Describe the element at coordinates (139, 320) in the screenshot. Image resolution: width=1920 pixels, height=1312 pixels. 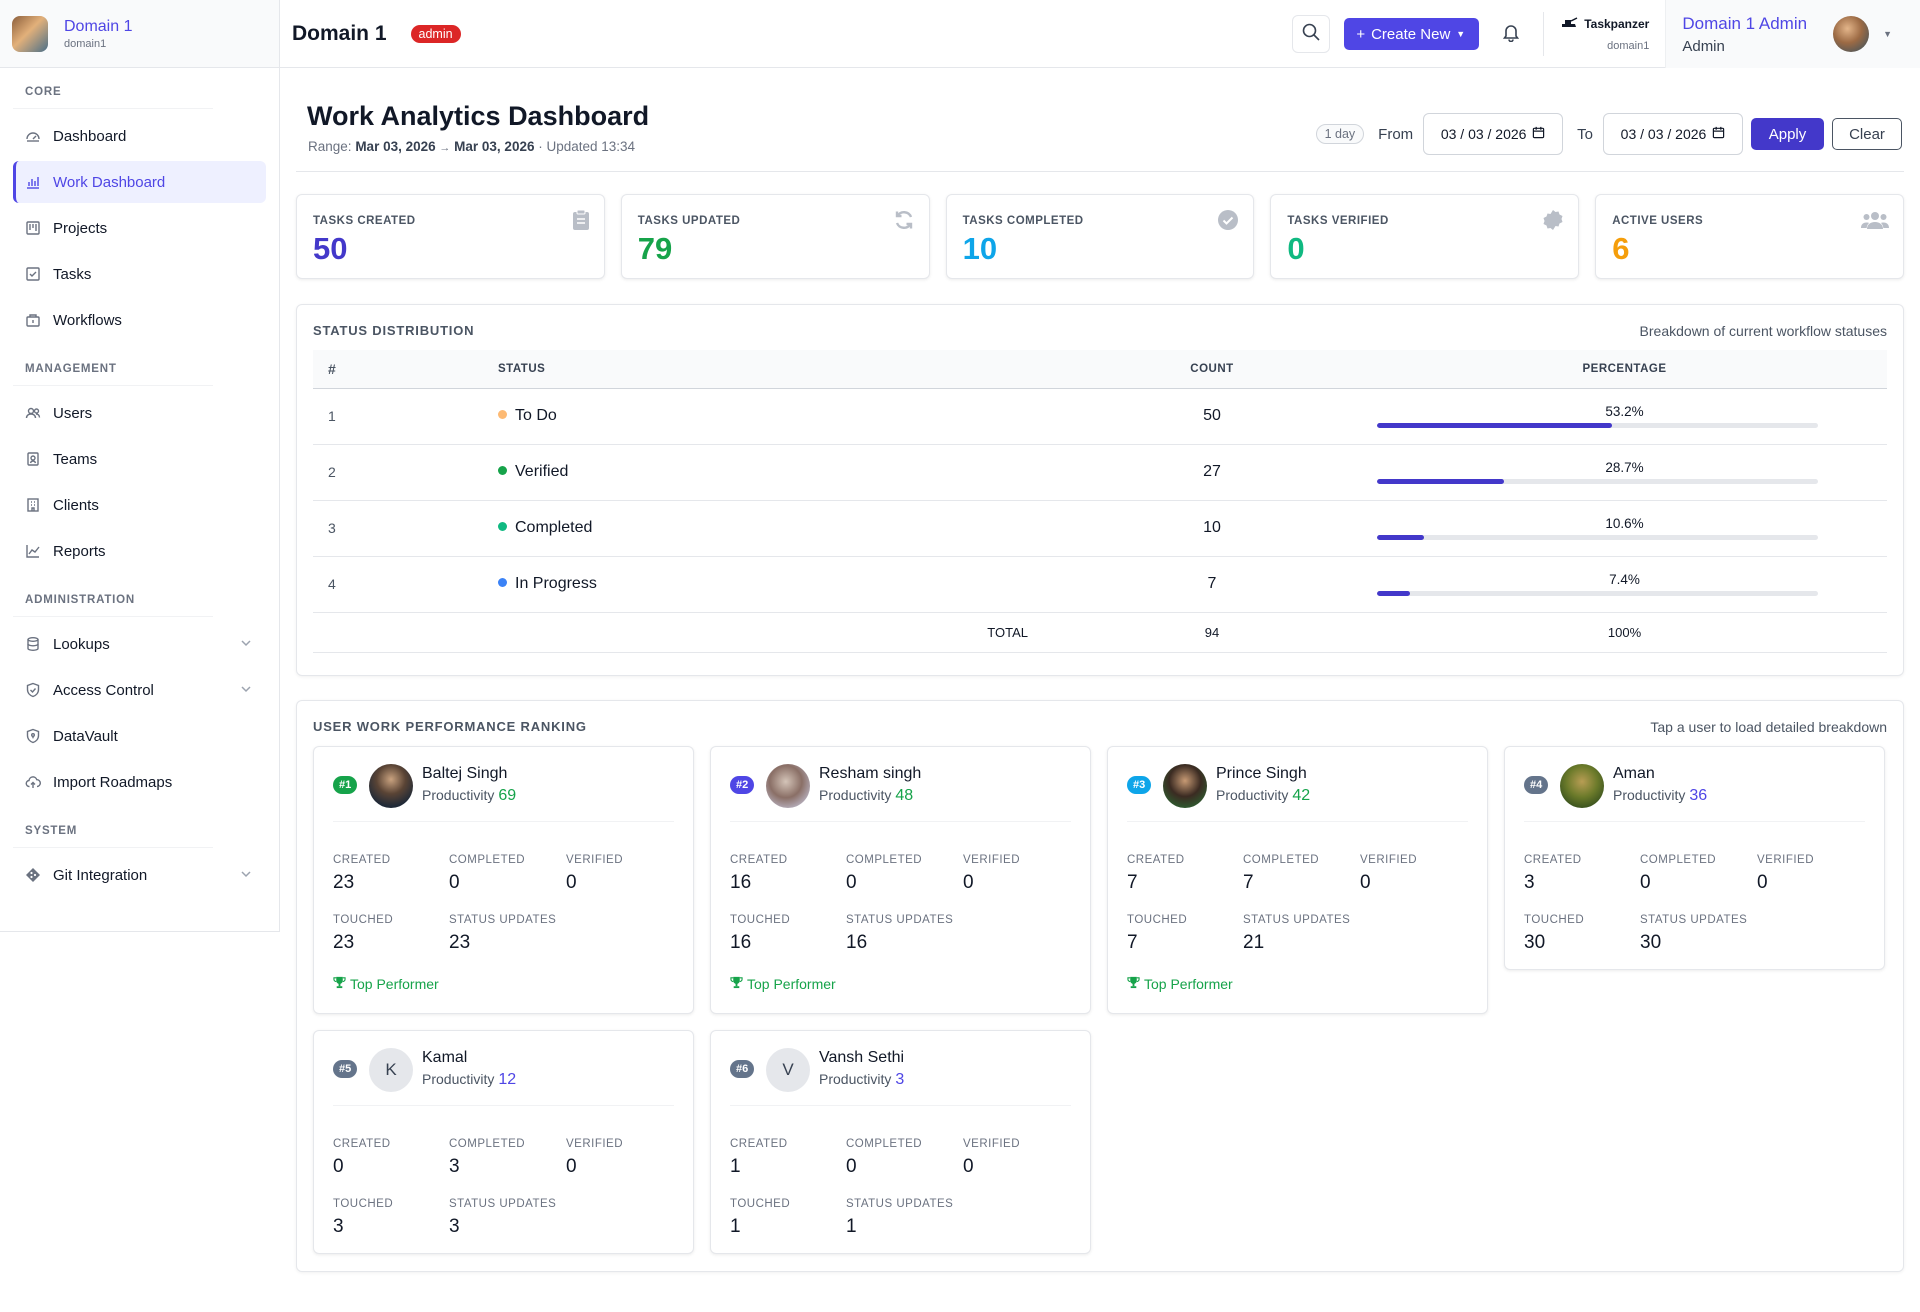
I see `sidebar-item-workflows: Workflows` at that location.